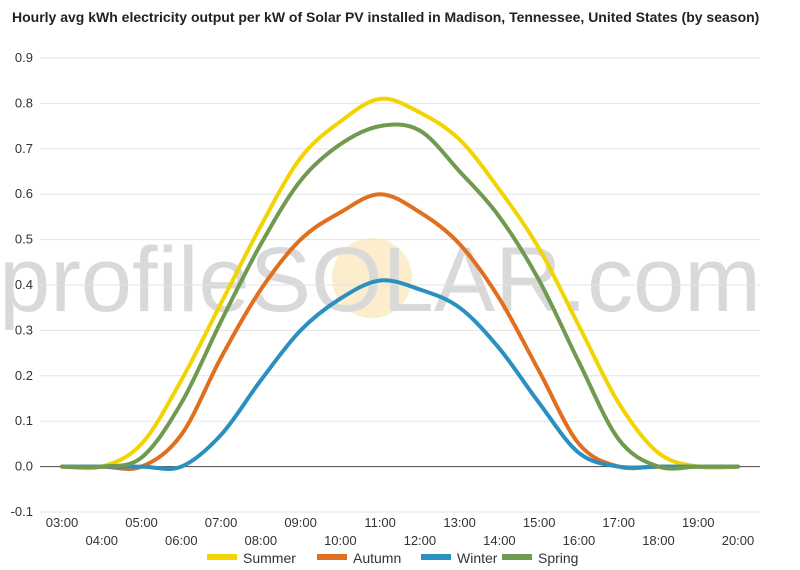 The height and width of the screenshot is (570, 800). What do you see at coordinates (380, 522) in the screenshot?
I see `x-tick-label: 11:00` at bounding box center [380, 522].